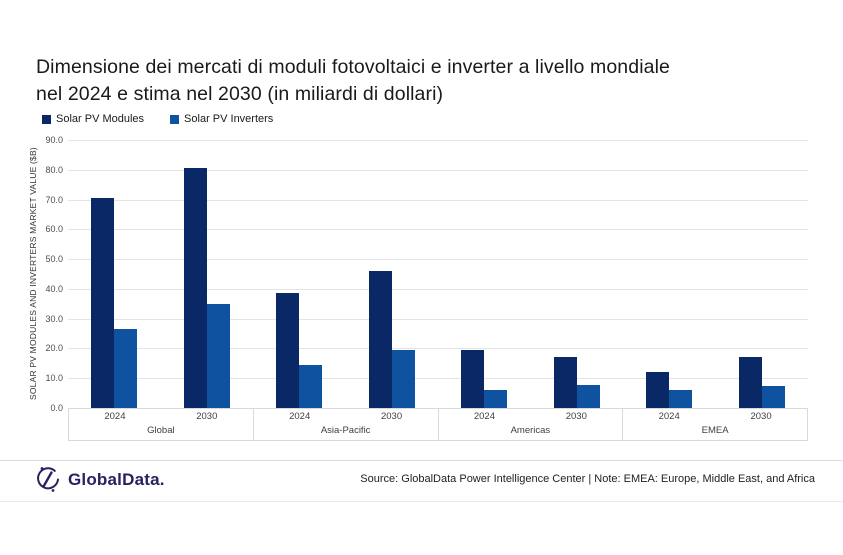 Image resolution: width=843 pixels, height=555 pixels. I want to click on bar-solar-pv-inverters-asia-pacific-2030, so click(403, 379).